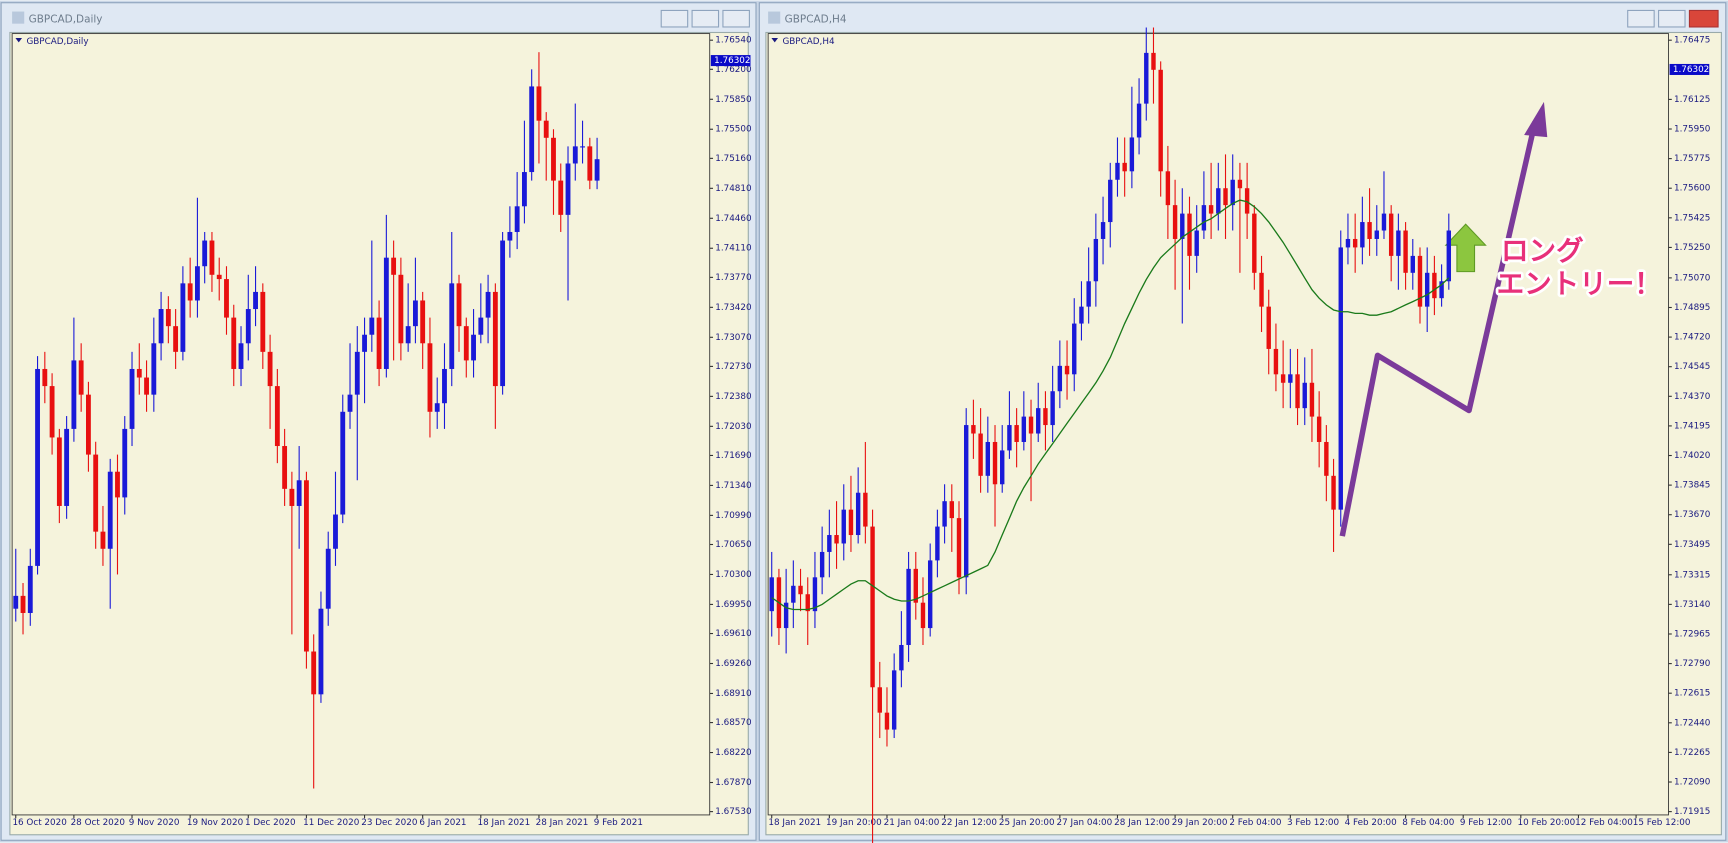 This screenshot has height=843, width=1728. What do you see at coordinates (775, 40) in the screenshot?
I see `symbol-marker` at bounding box center [775, 40].